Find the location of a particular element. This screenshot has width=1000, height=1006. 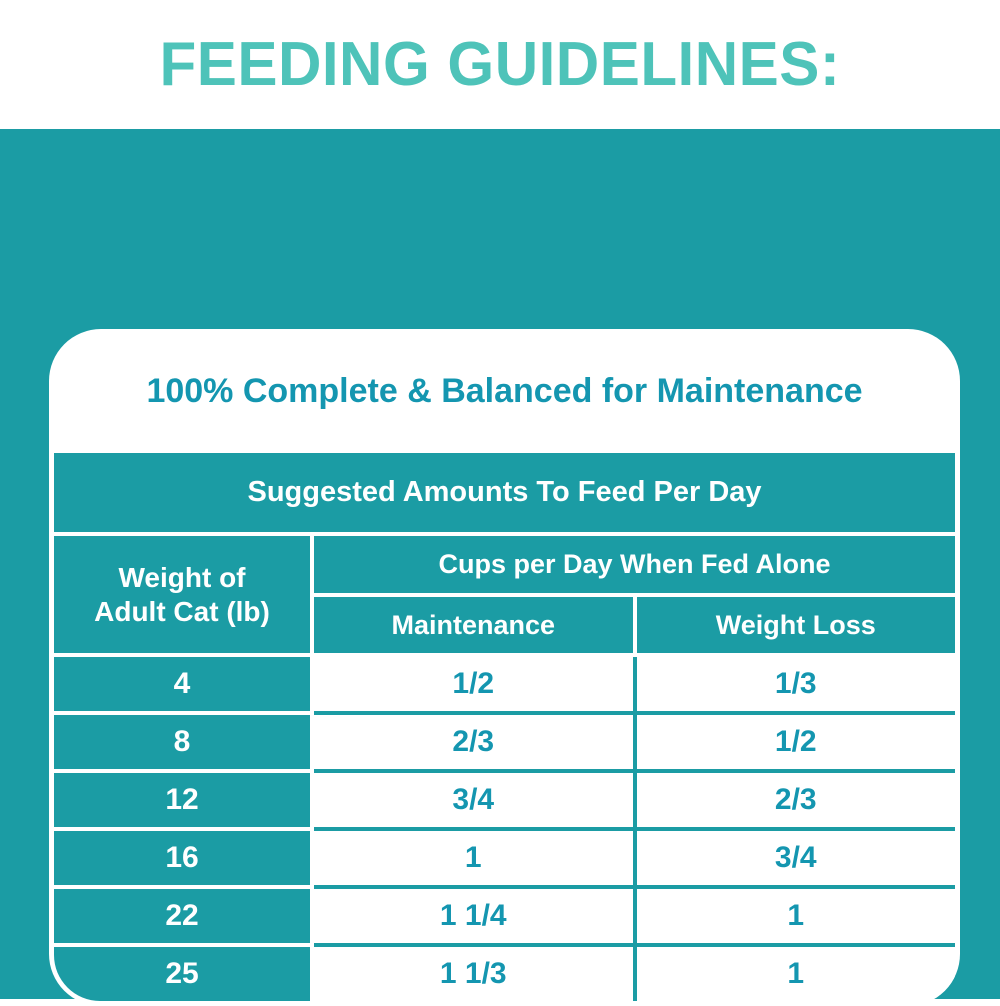

table-row: 22 1 1/4 1 is located at coordinates (504, 916).